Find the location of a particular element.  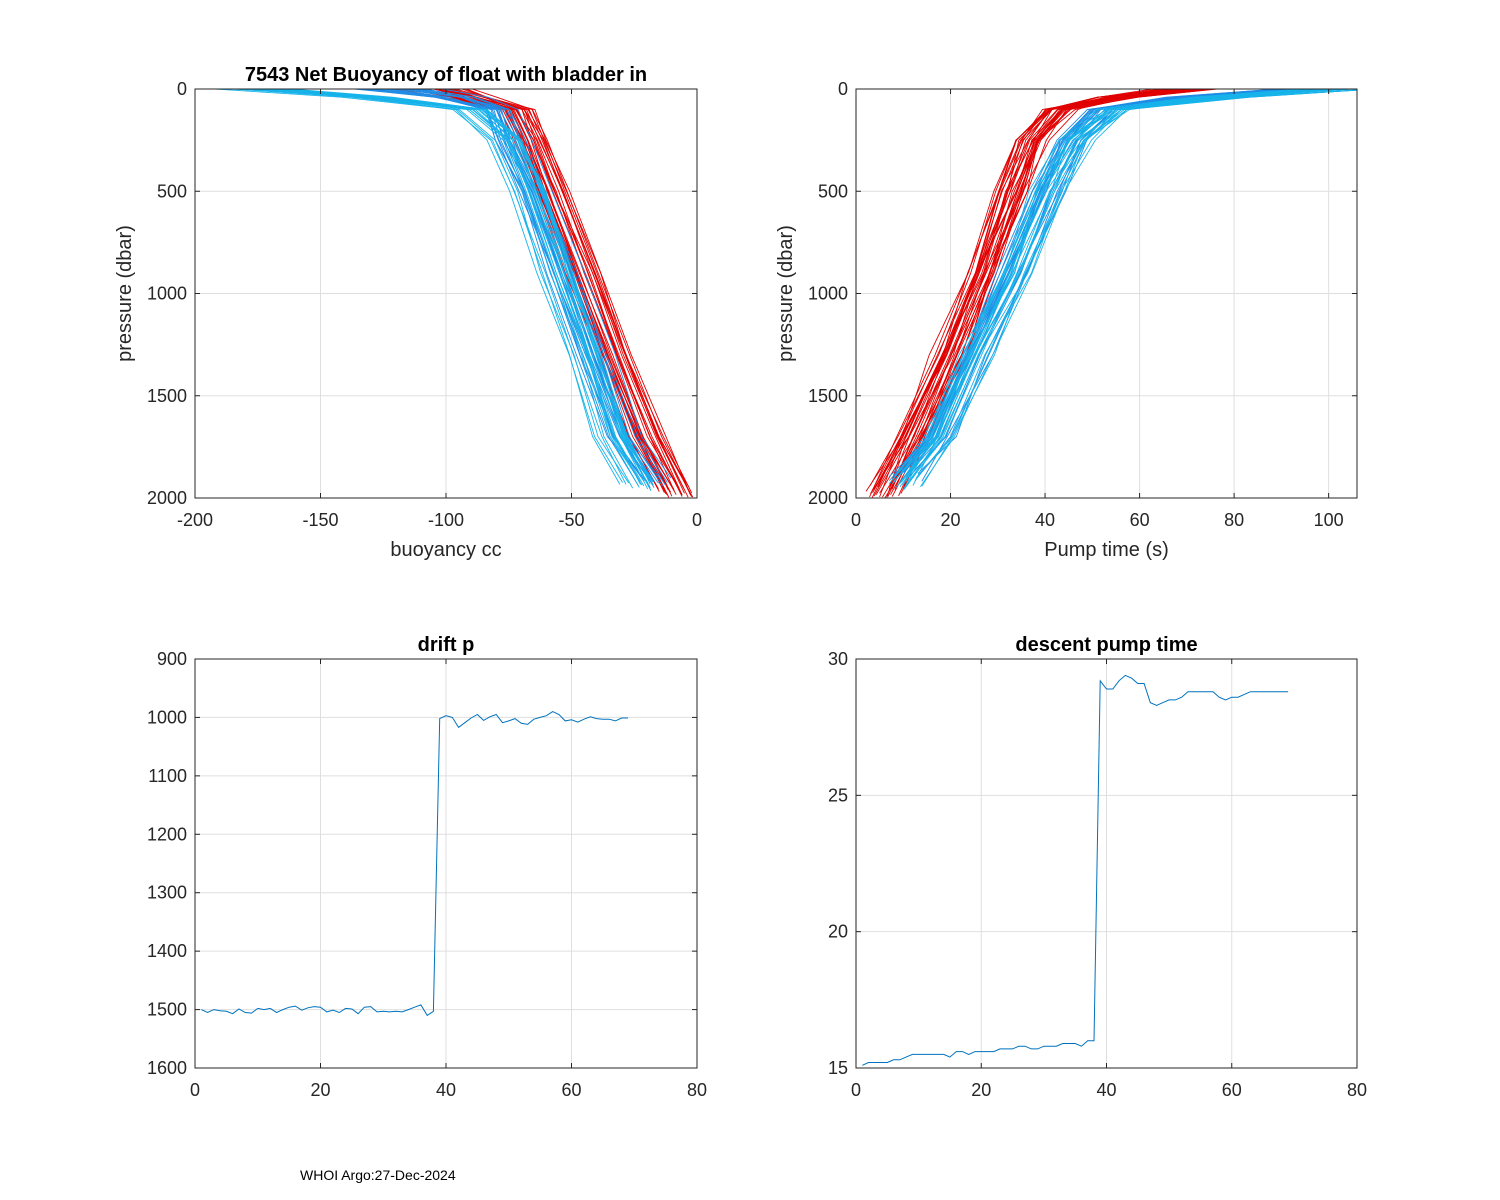

x-tick-label: 100 is located at coordinates (1329, 520).